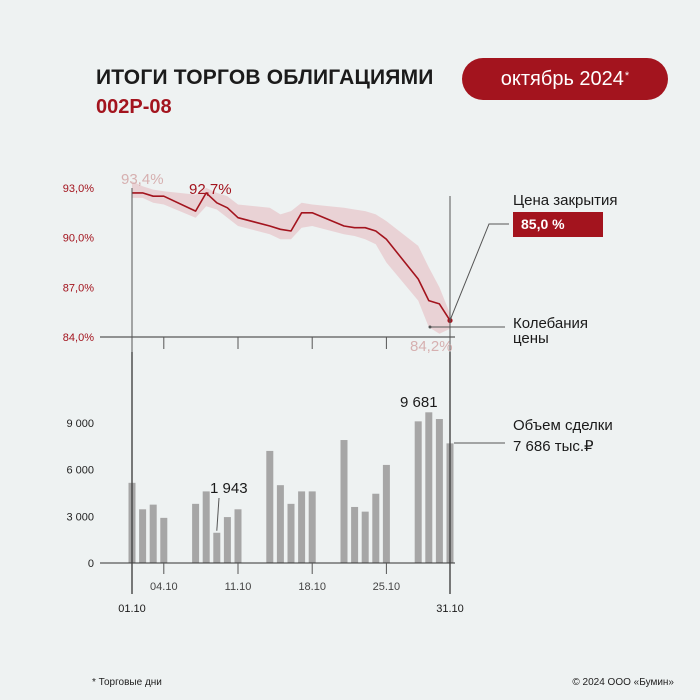 This screenshot has width=700, height=700. I want to click on close-value-box, so click(558, 224).